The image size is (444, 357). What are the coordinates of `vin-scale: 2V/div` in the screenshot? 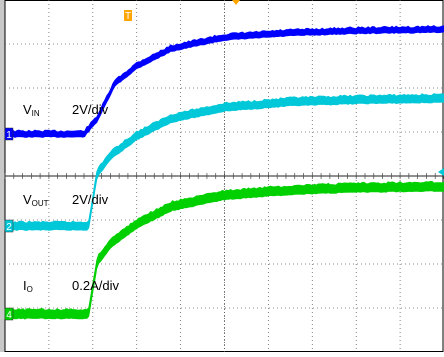 It's located at (90, 109).